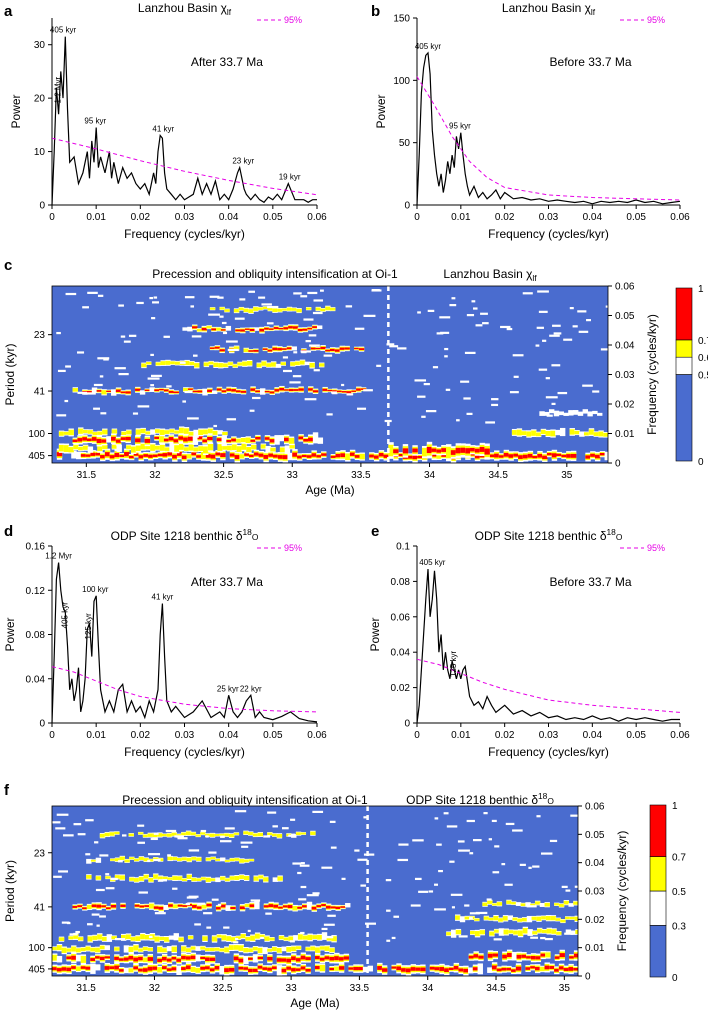  I want to click on frequency-tick-label: 0.05, so click(595, 835).